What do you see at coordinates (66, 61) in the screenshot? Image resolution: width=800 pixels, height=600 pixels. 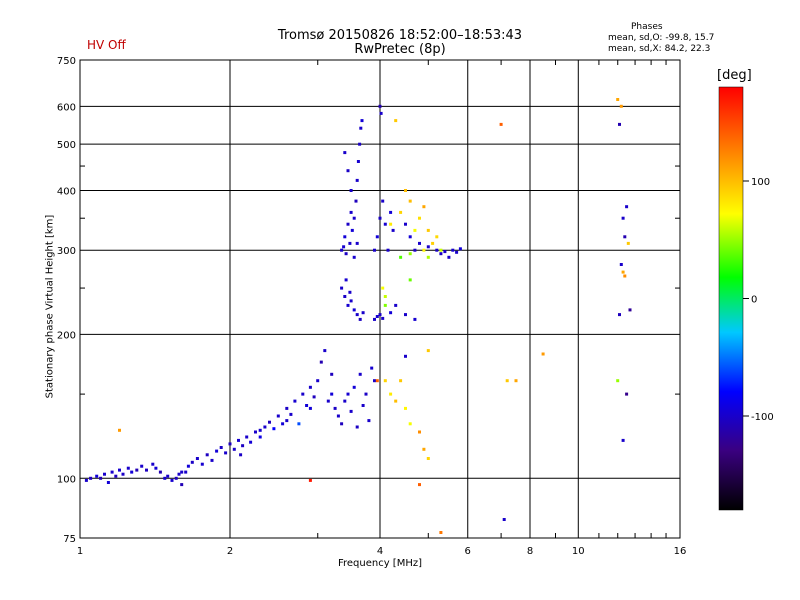 I see `y-tick-label: 750` at bounding box center [66, 61].